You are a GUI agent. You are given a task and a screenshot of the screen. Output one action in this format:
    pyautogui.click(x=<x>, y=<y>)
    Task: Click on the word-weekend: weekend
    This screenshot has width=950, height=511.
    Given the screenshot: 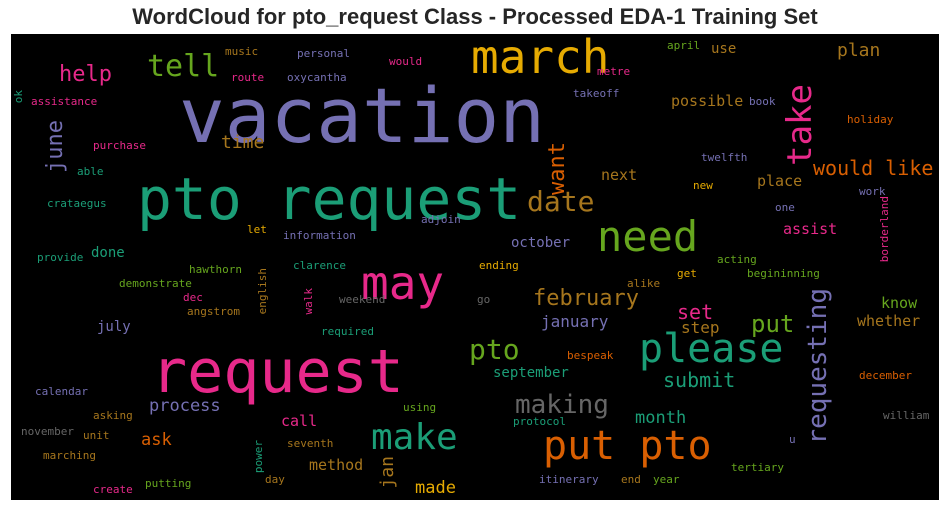 What is the action you would take?
    pyautogui.click(x=362, y=299)
    